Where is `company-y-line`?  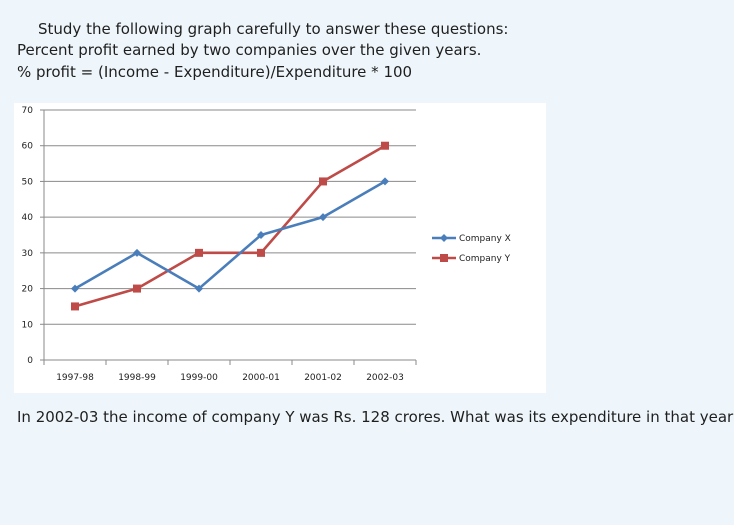
company-y-line is located at coordinates (230, 226).